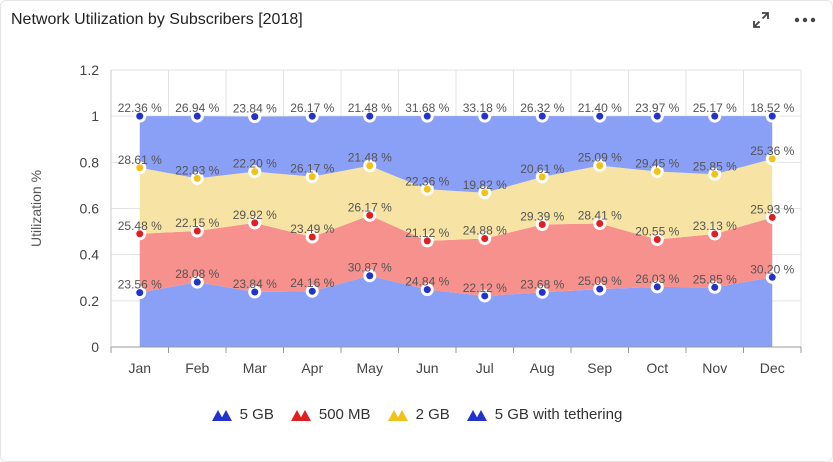 The image size is (833, 462). Describe the element at coordinates (600, 216) in the screenshot. I see `data-label: 28.41 %` at that location.